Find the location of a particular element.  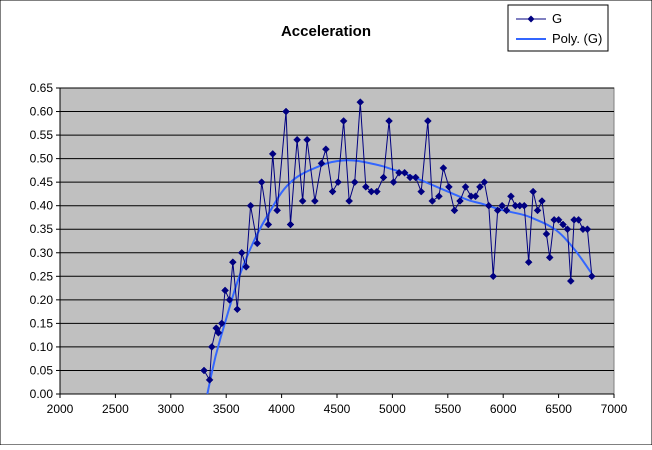

y-tick-label: 0.05 is located at coordinates (42, 370).